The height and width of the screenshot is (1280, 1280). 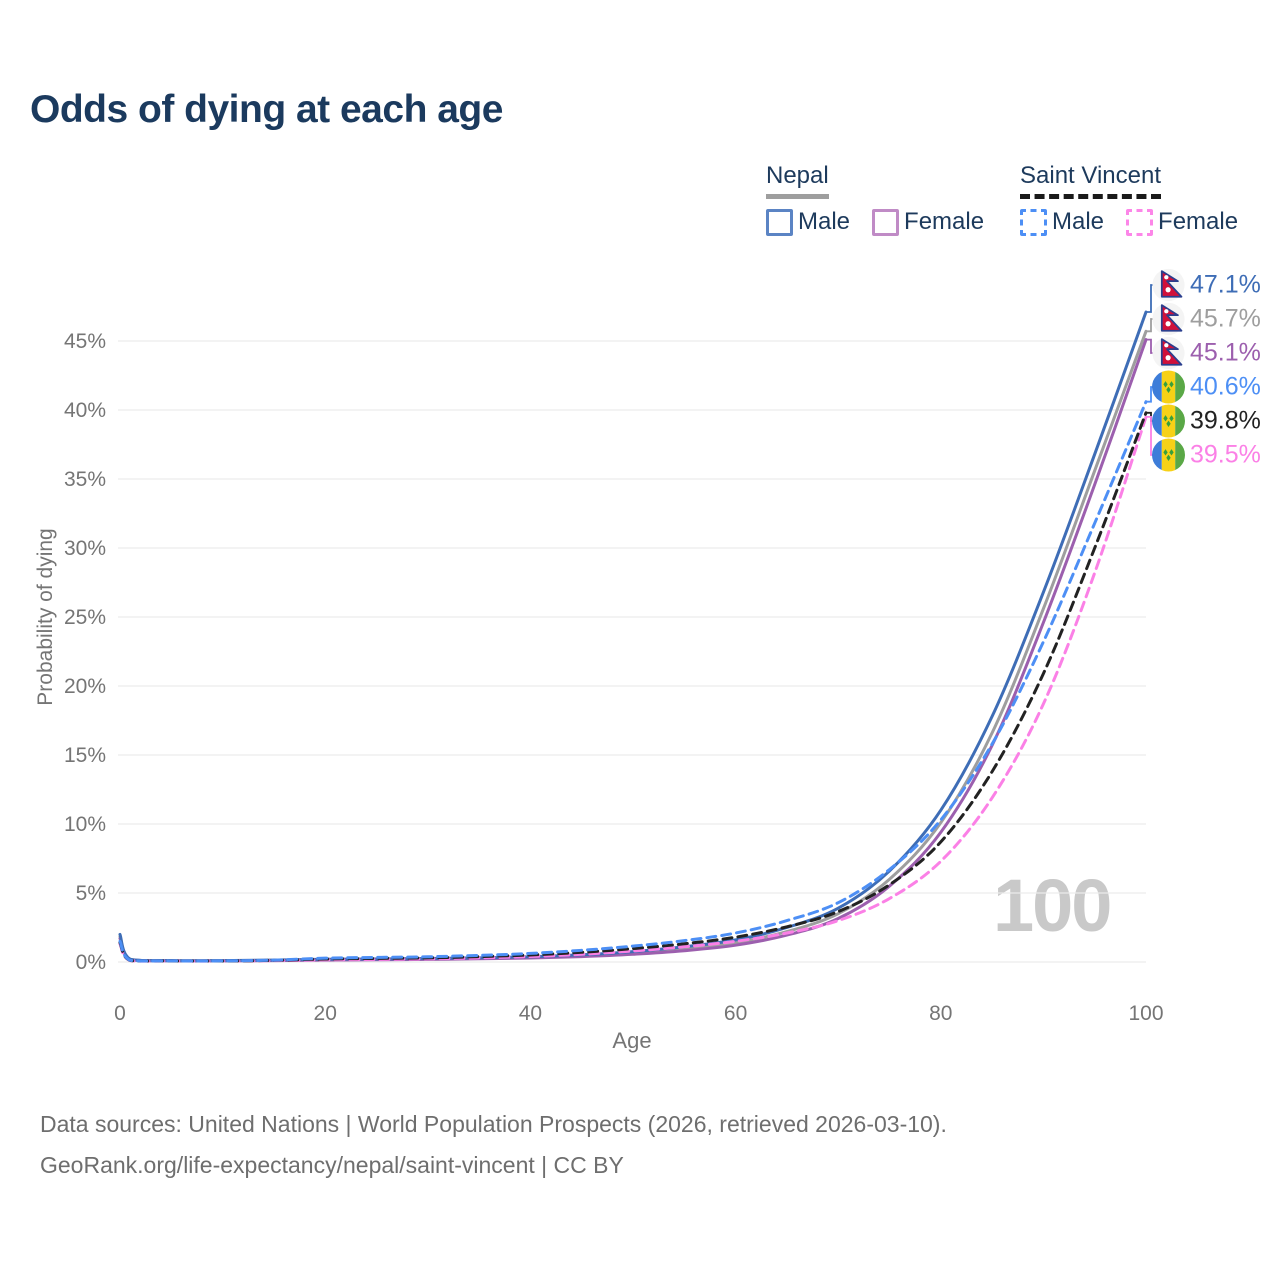 What do you see at coordinates (1140, 222) in the screenshot?
I see `saint-vincent-female-swatch-icon` at bounding box center [1140, 222].